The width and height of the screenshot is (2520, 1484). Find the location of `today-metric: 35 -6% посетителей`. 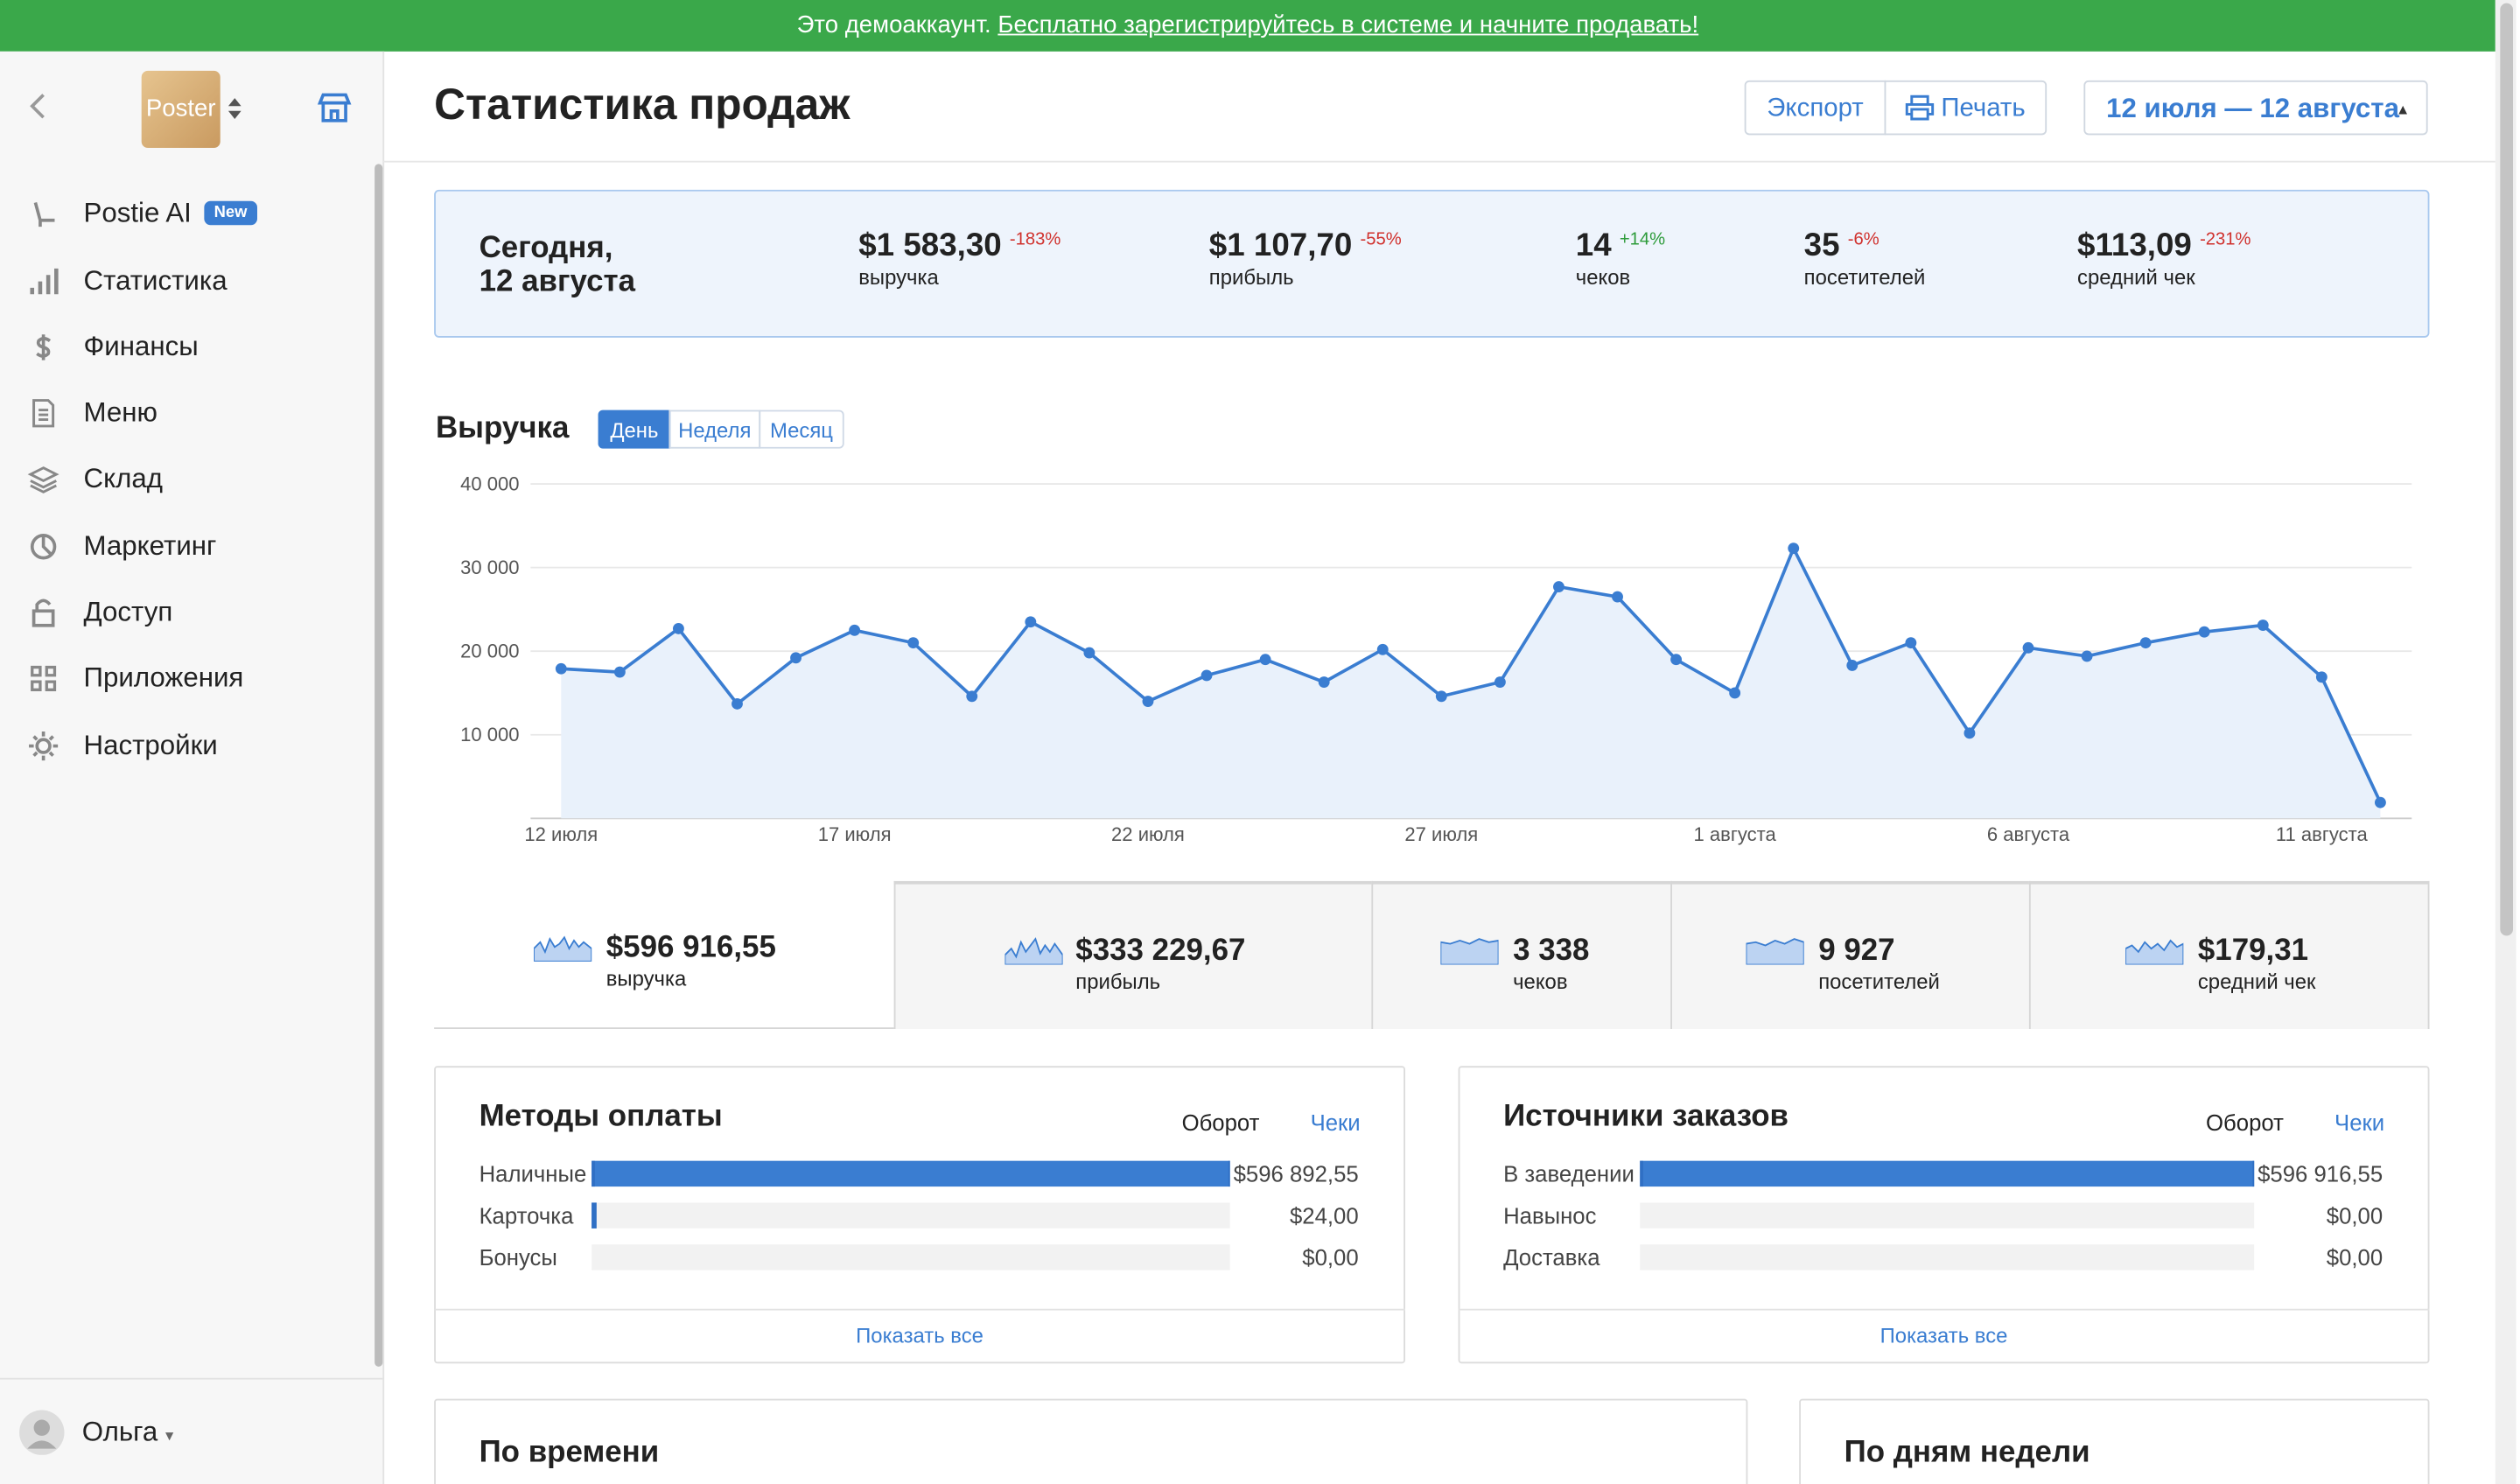

today-metric: 35 -6% посетителей is located at coordinates (1865, 259).